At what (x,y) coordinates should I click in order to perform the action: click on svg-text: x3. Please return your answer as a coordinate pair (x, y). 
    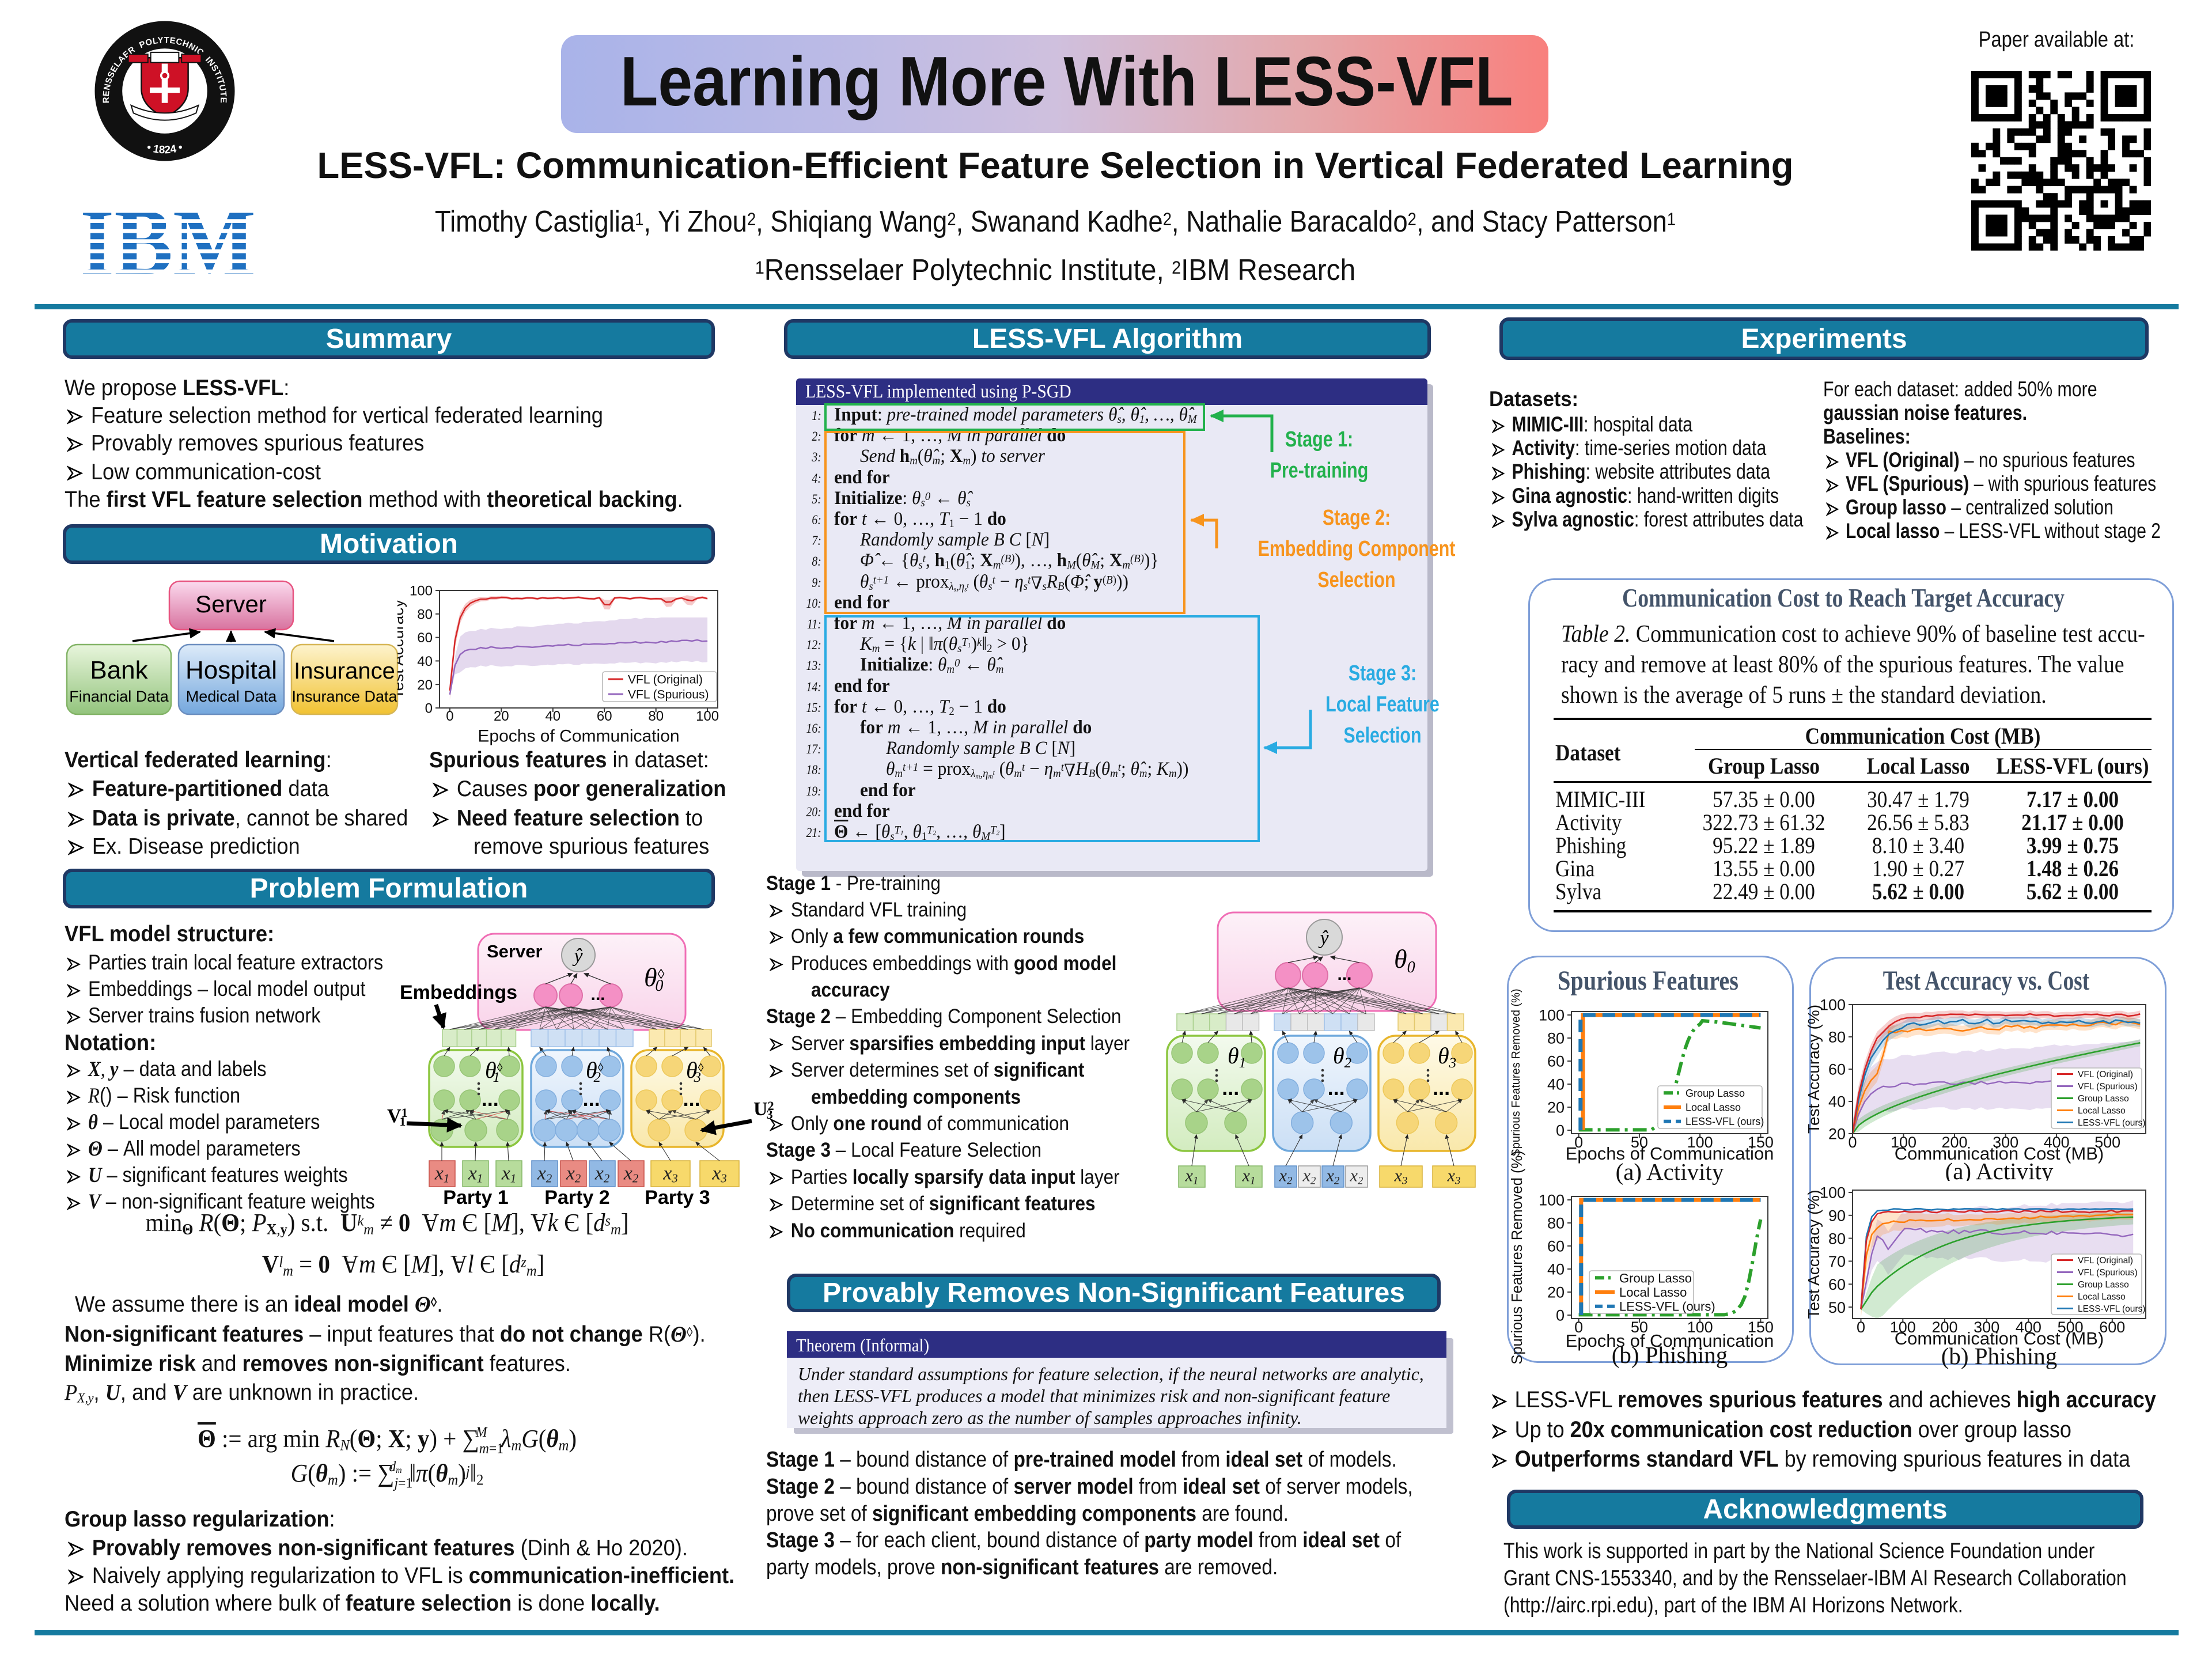
    Looking at the image, I should click on (670, 1173).